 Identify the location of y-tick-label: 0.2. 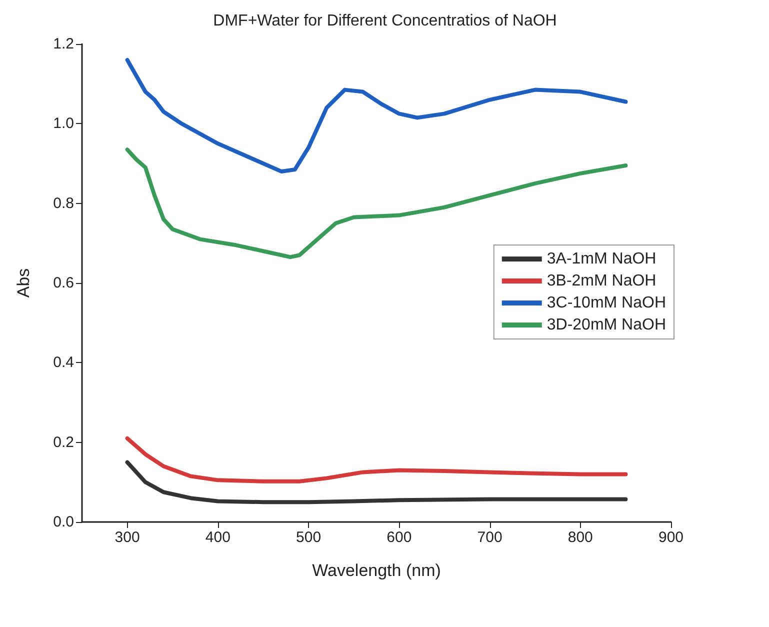
(63, 442).